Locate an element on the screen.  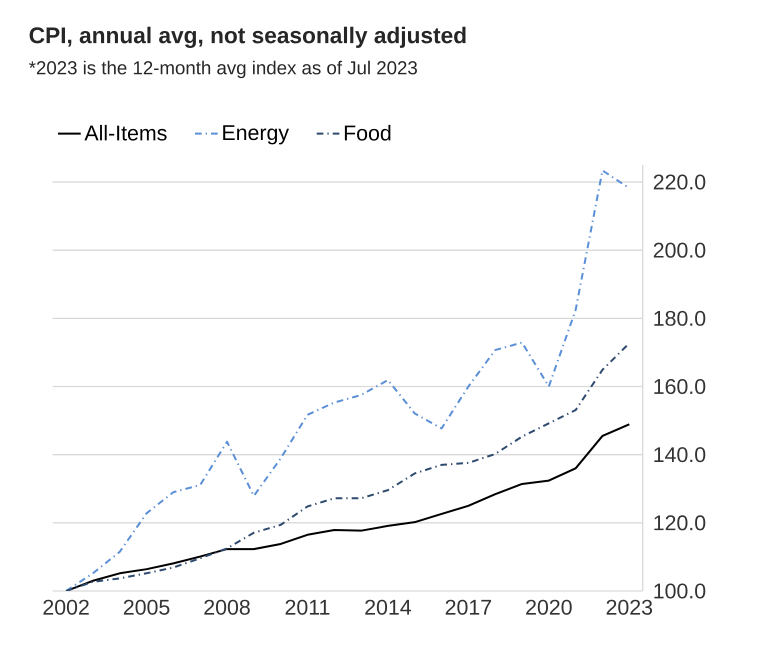
x-tick-label: 2020 is located at coordinates (549, 607).